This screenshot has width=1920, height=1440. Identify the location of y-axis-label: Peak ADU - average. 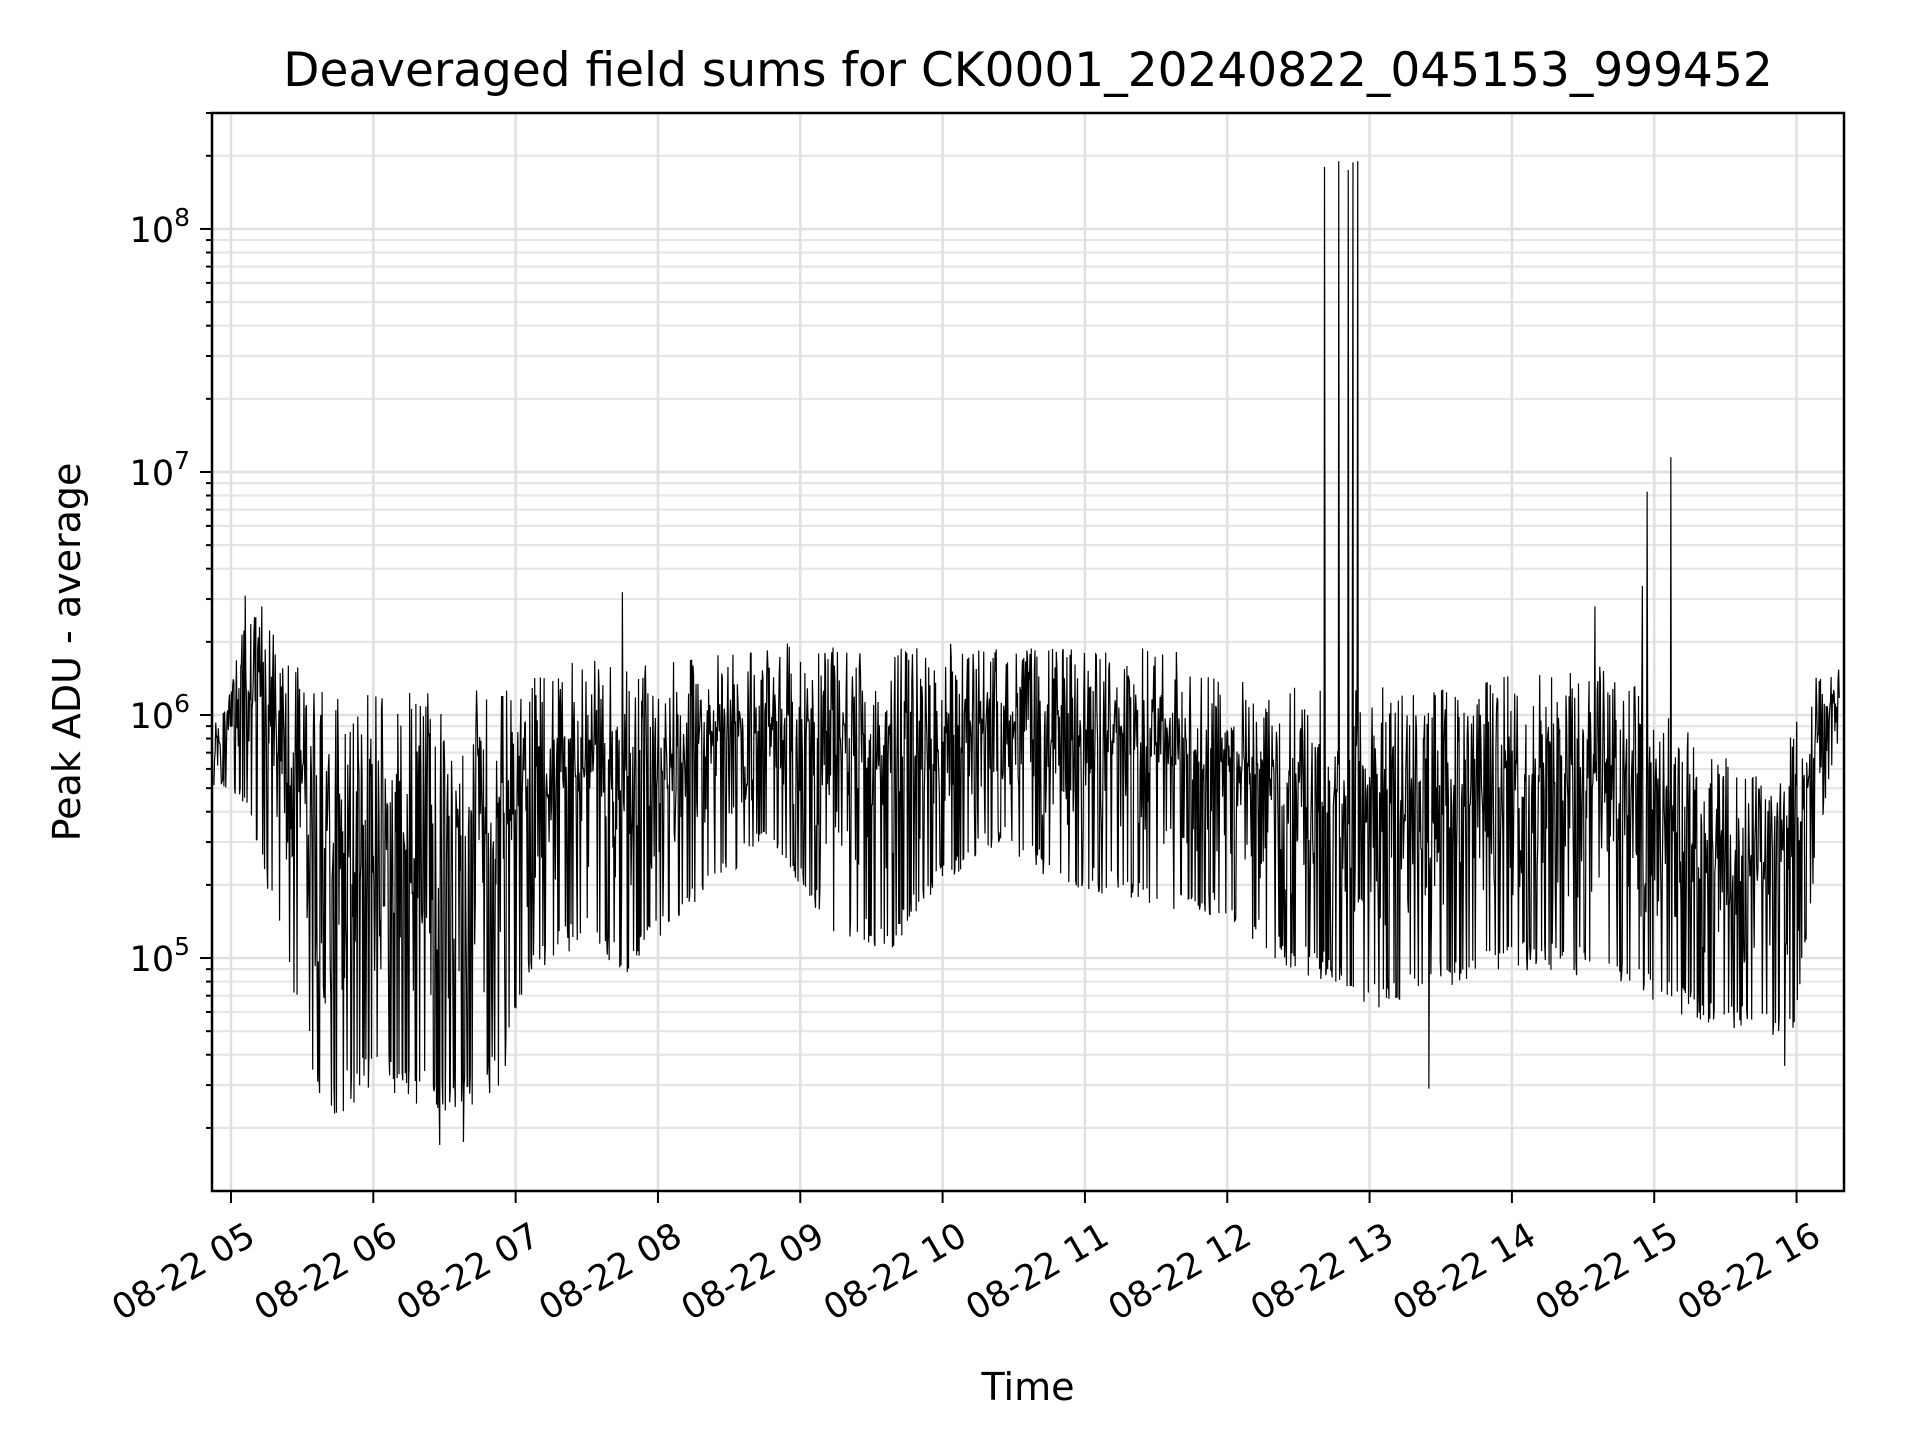
(67, 652).